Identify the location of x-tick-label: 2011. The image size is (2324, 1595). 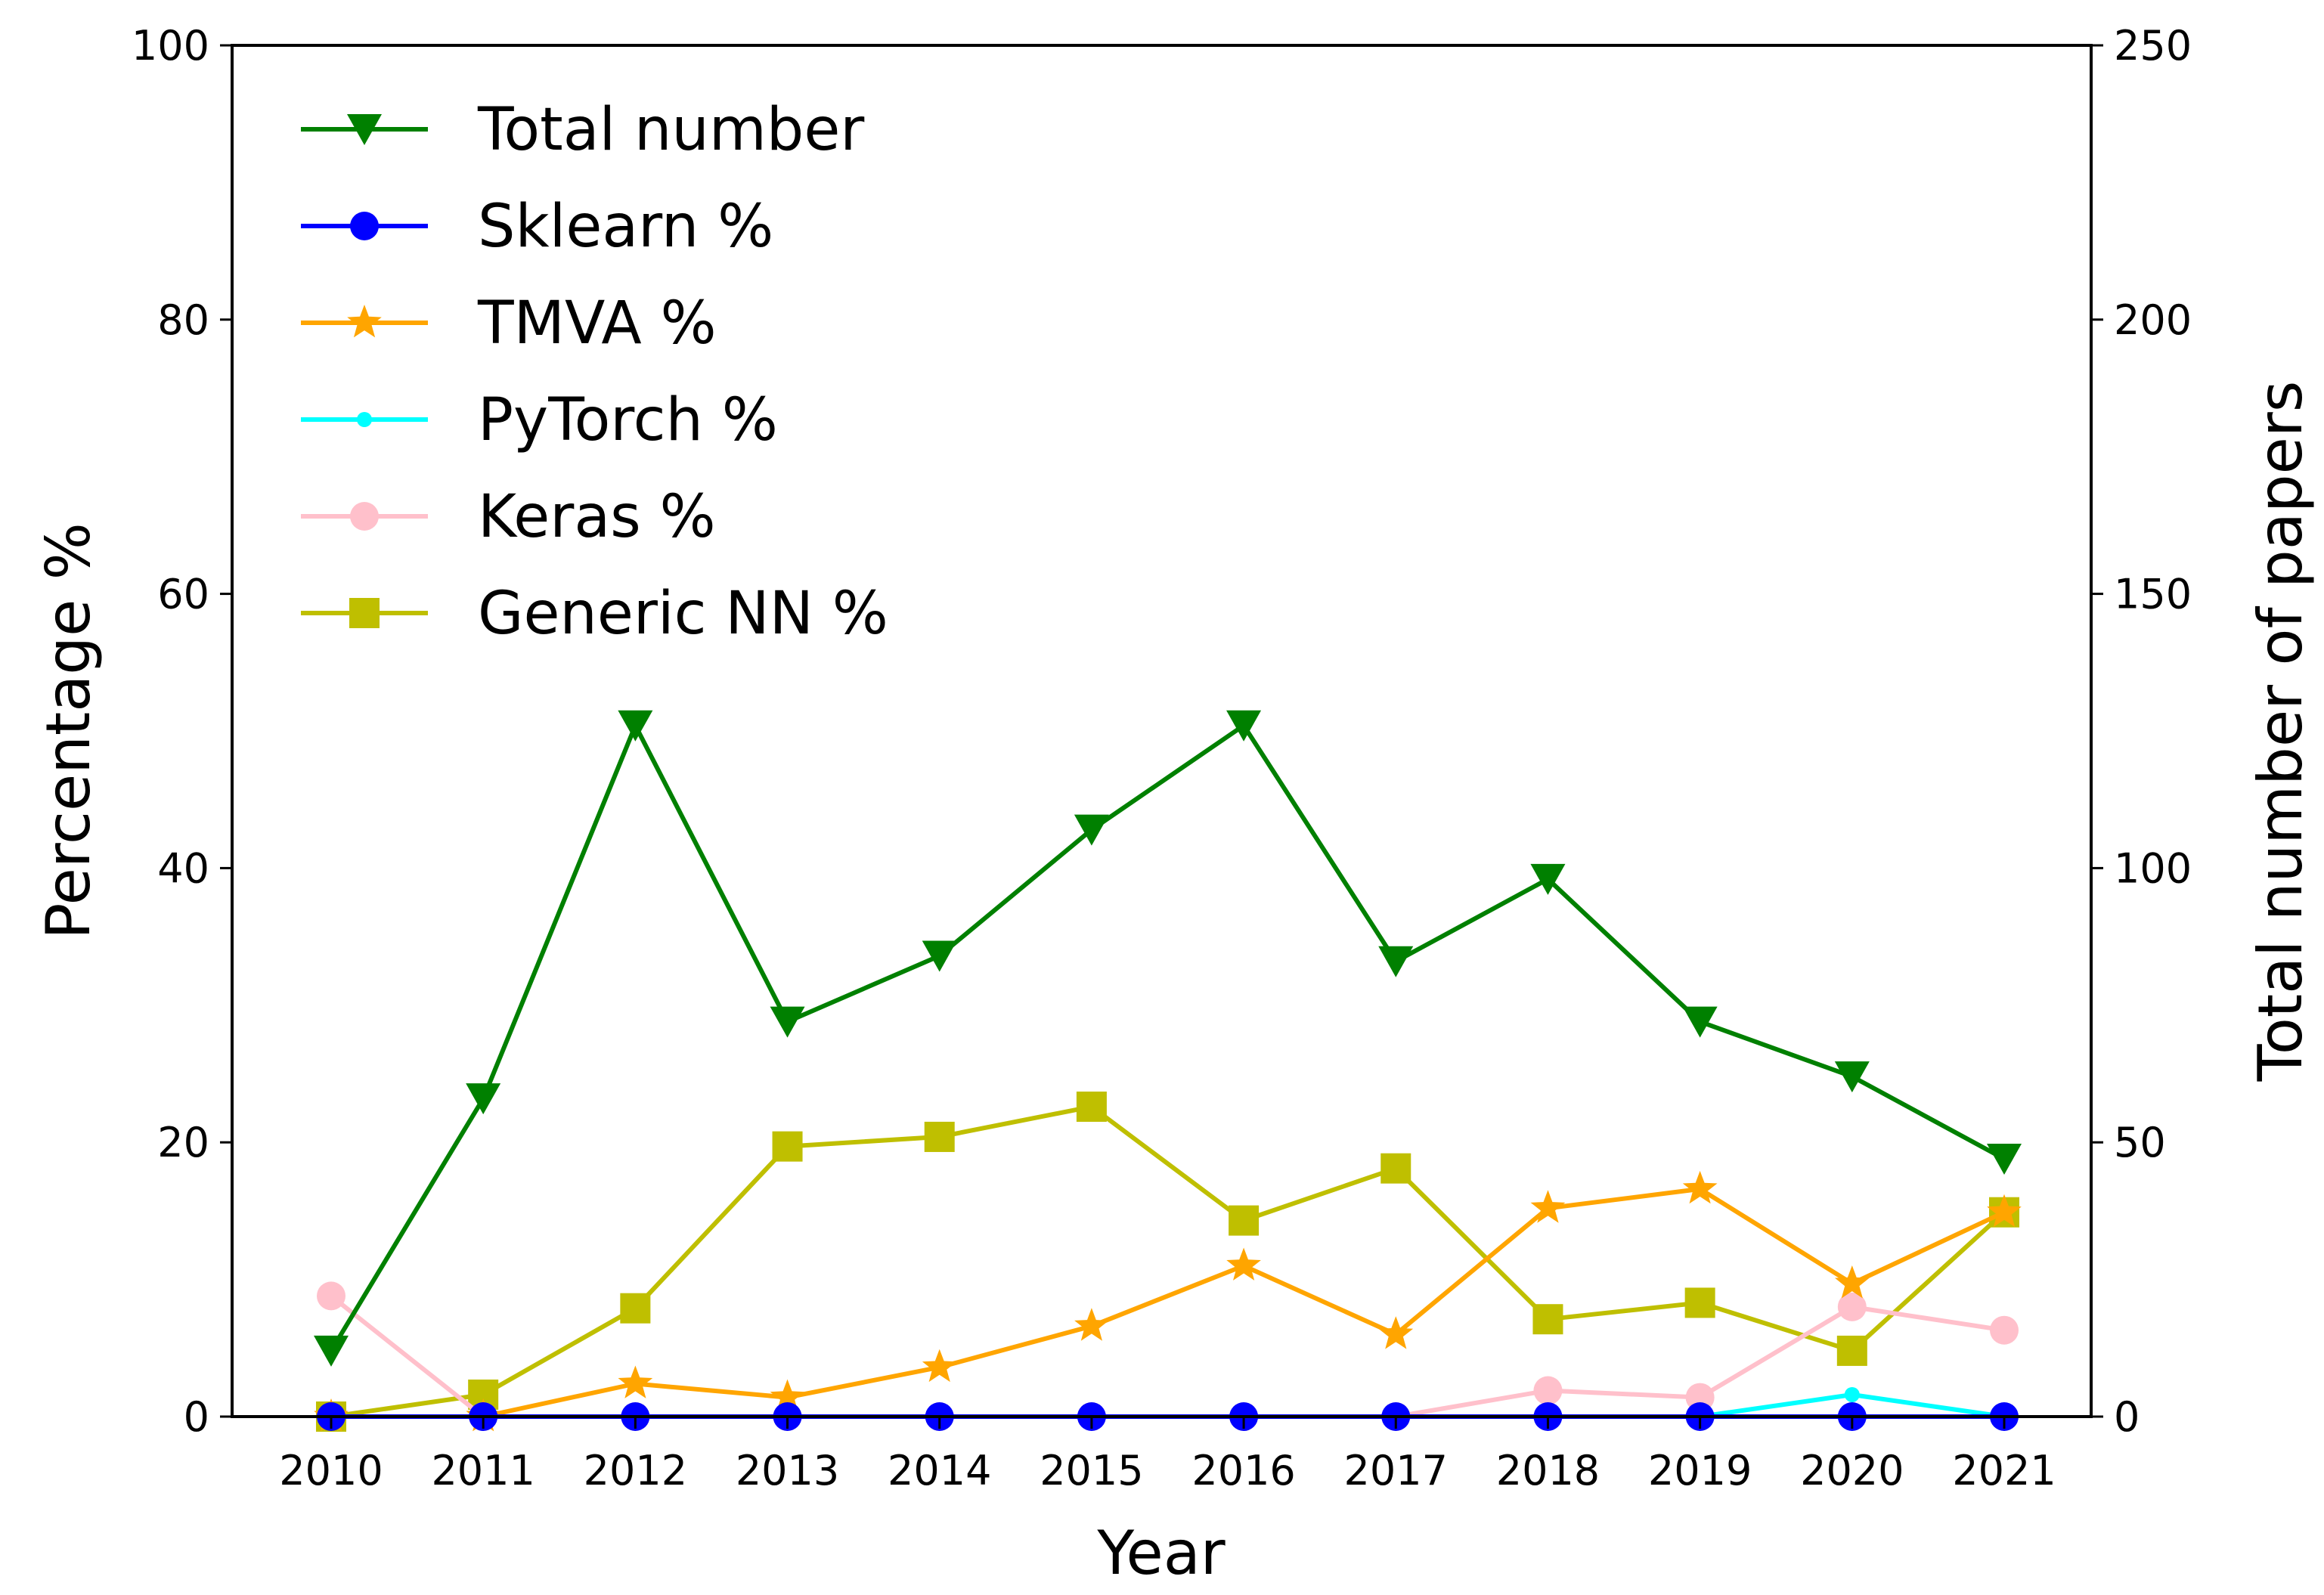
(483, 1470).